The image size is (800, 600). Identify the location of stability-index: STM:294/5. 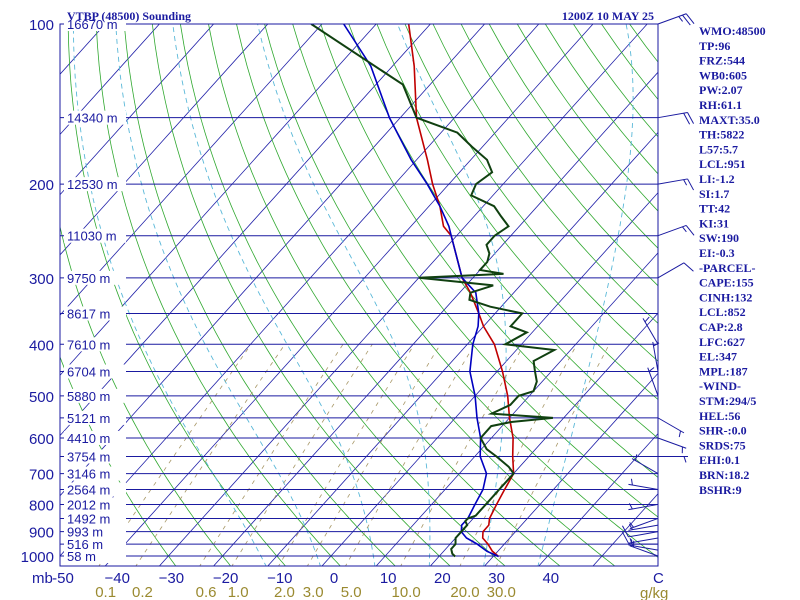
(727, 401).